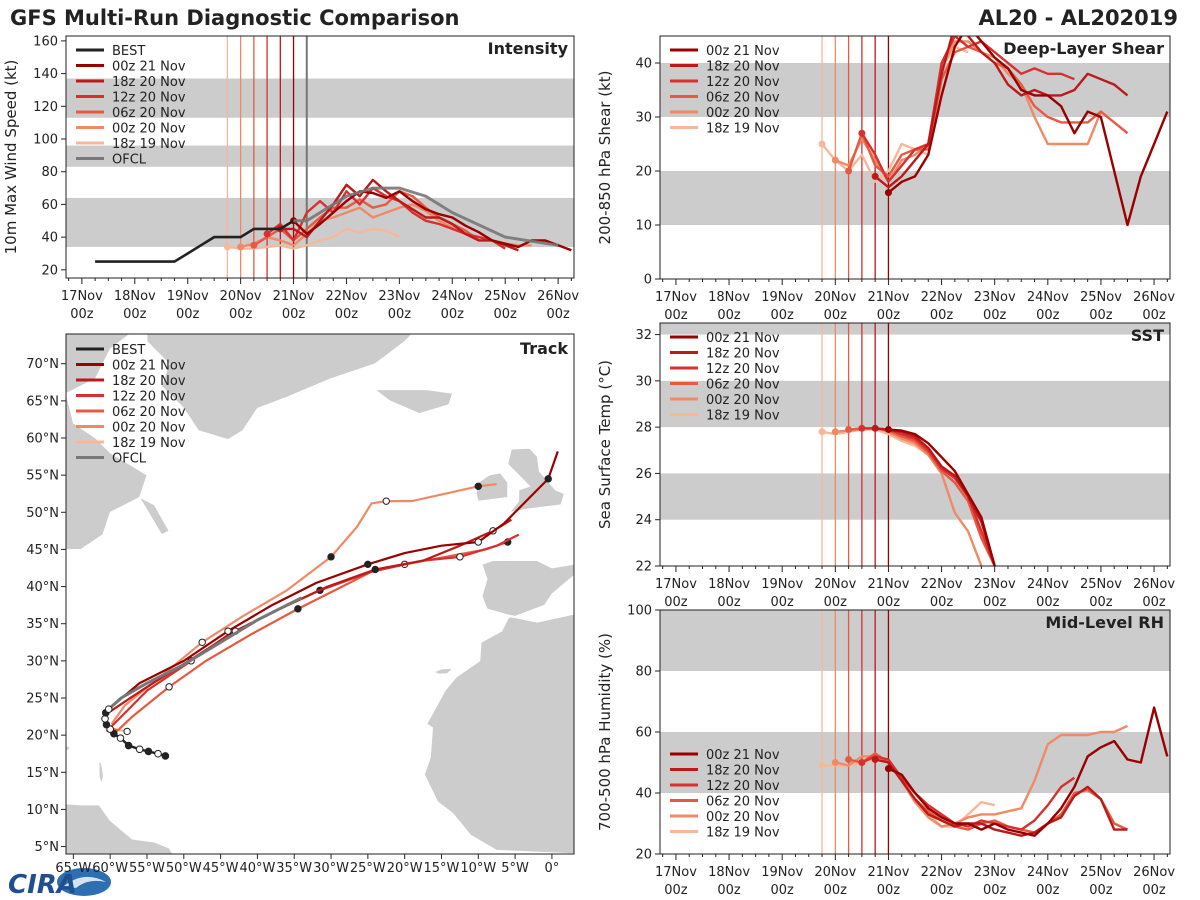 The width and height of the screenshot is (1200, 900). Describe the element at coordinates (42, 513) in the screenshot. I see `lat-label: 50°N` at that location.